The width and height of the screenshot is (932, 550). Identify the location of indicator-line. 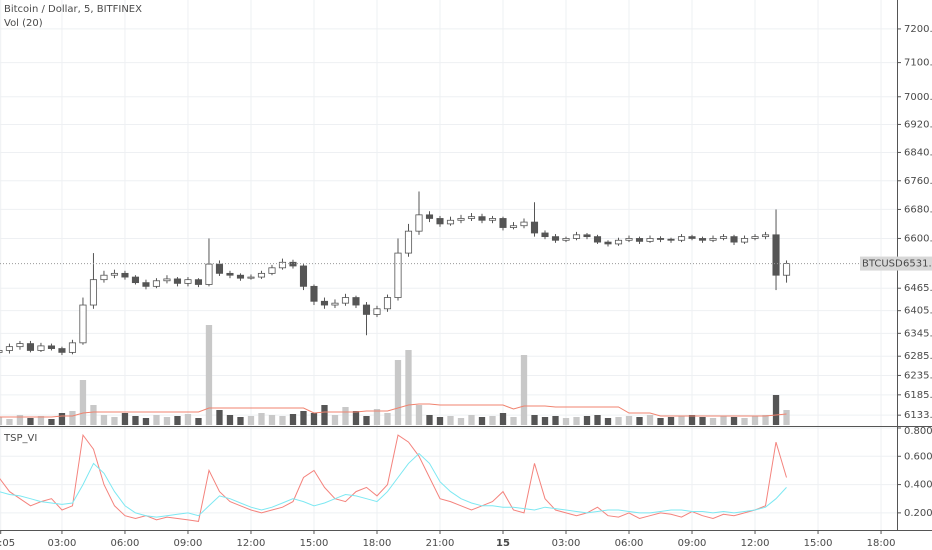
(393, 485).